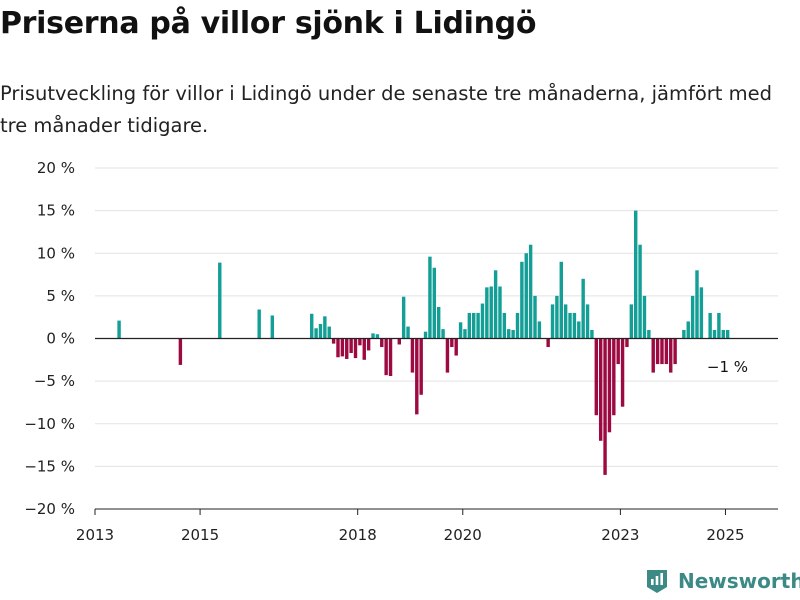 The image size is (800, 600). I want to click on y-tick-label: 15 %, so click(56, 211).